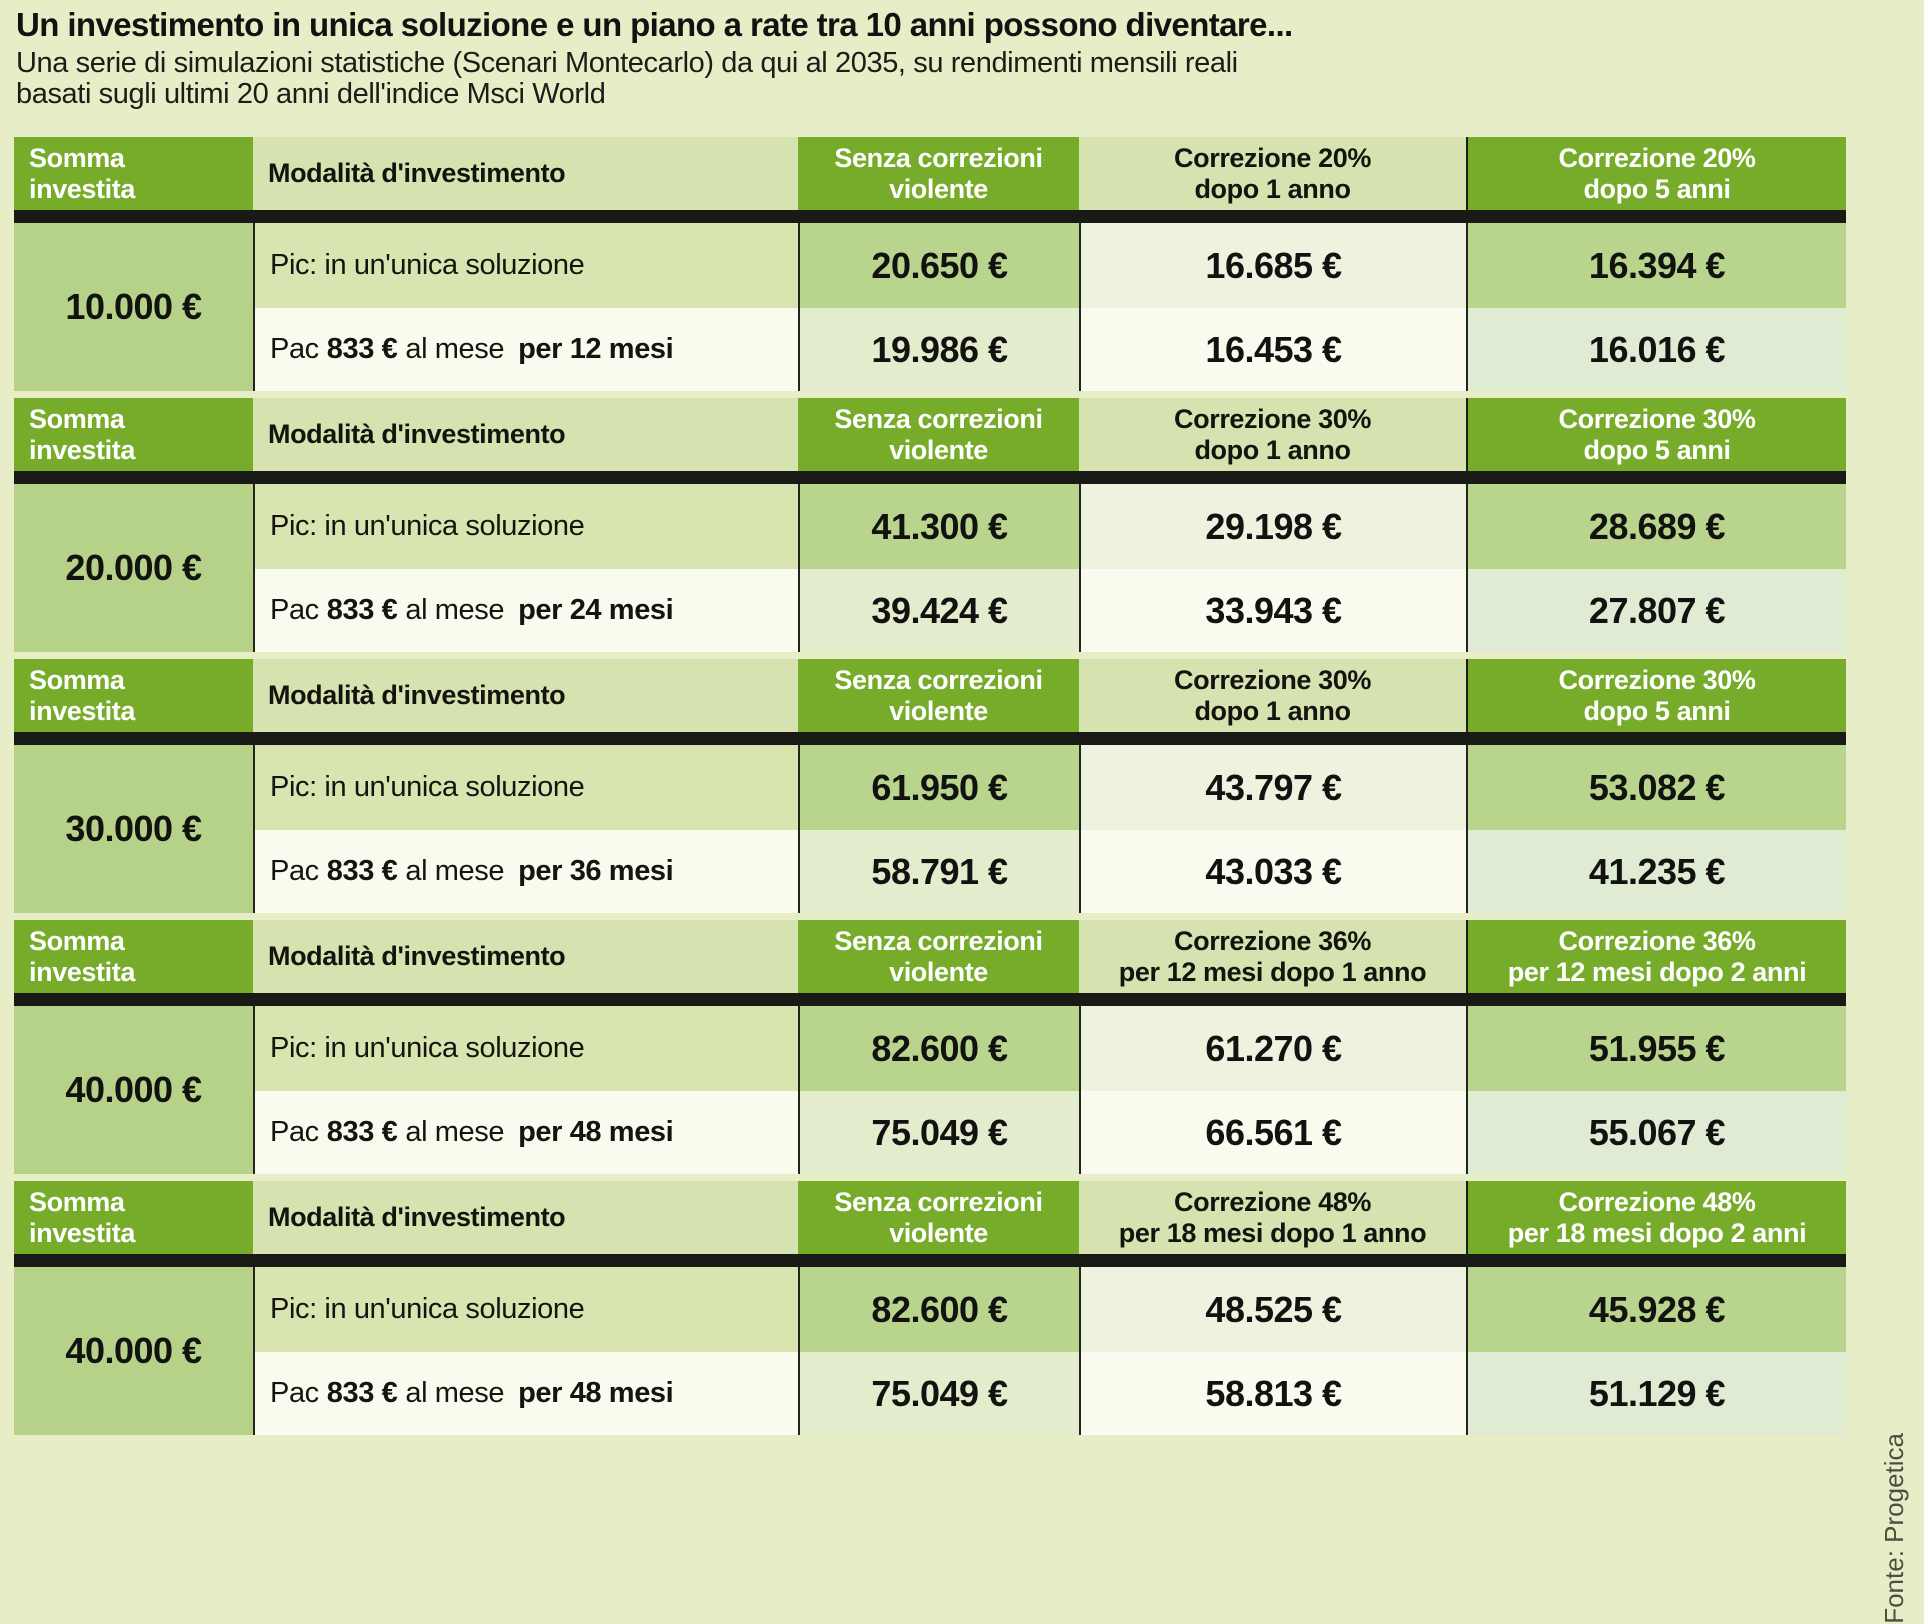  What do you see at coordinates (1272, 1393) in the screenshot?
I see `pac-value-correzione-1: 58.813 €` at bounding box center [1272, 1393].